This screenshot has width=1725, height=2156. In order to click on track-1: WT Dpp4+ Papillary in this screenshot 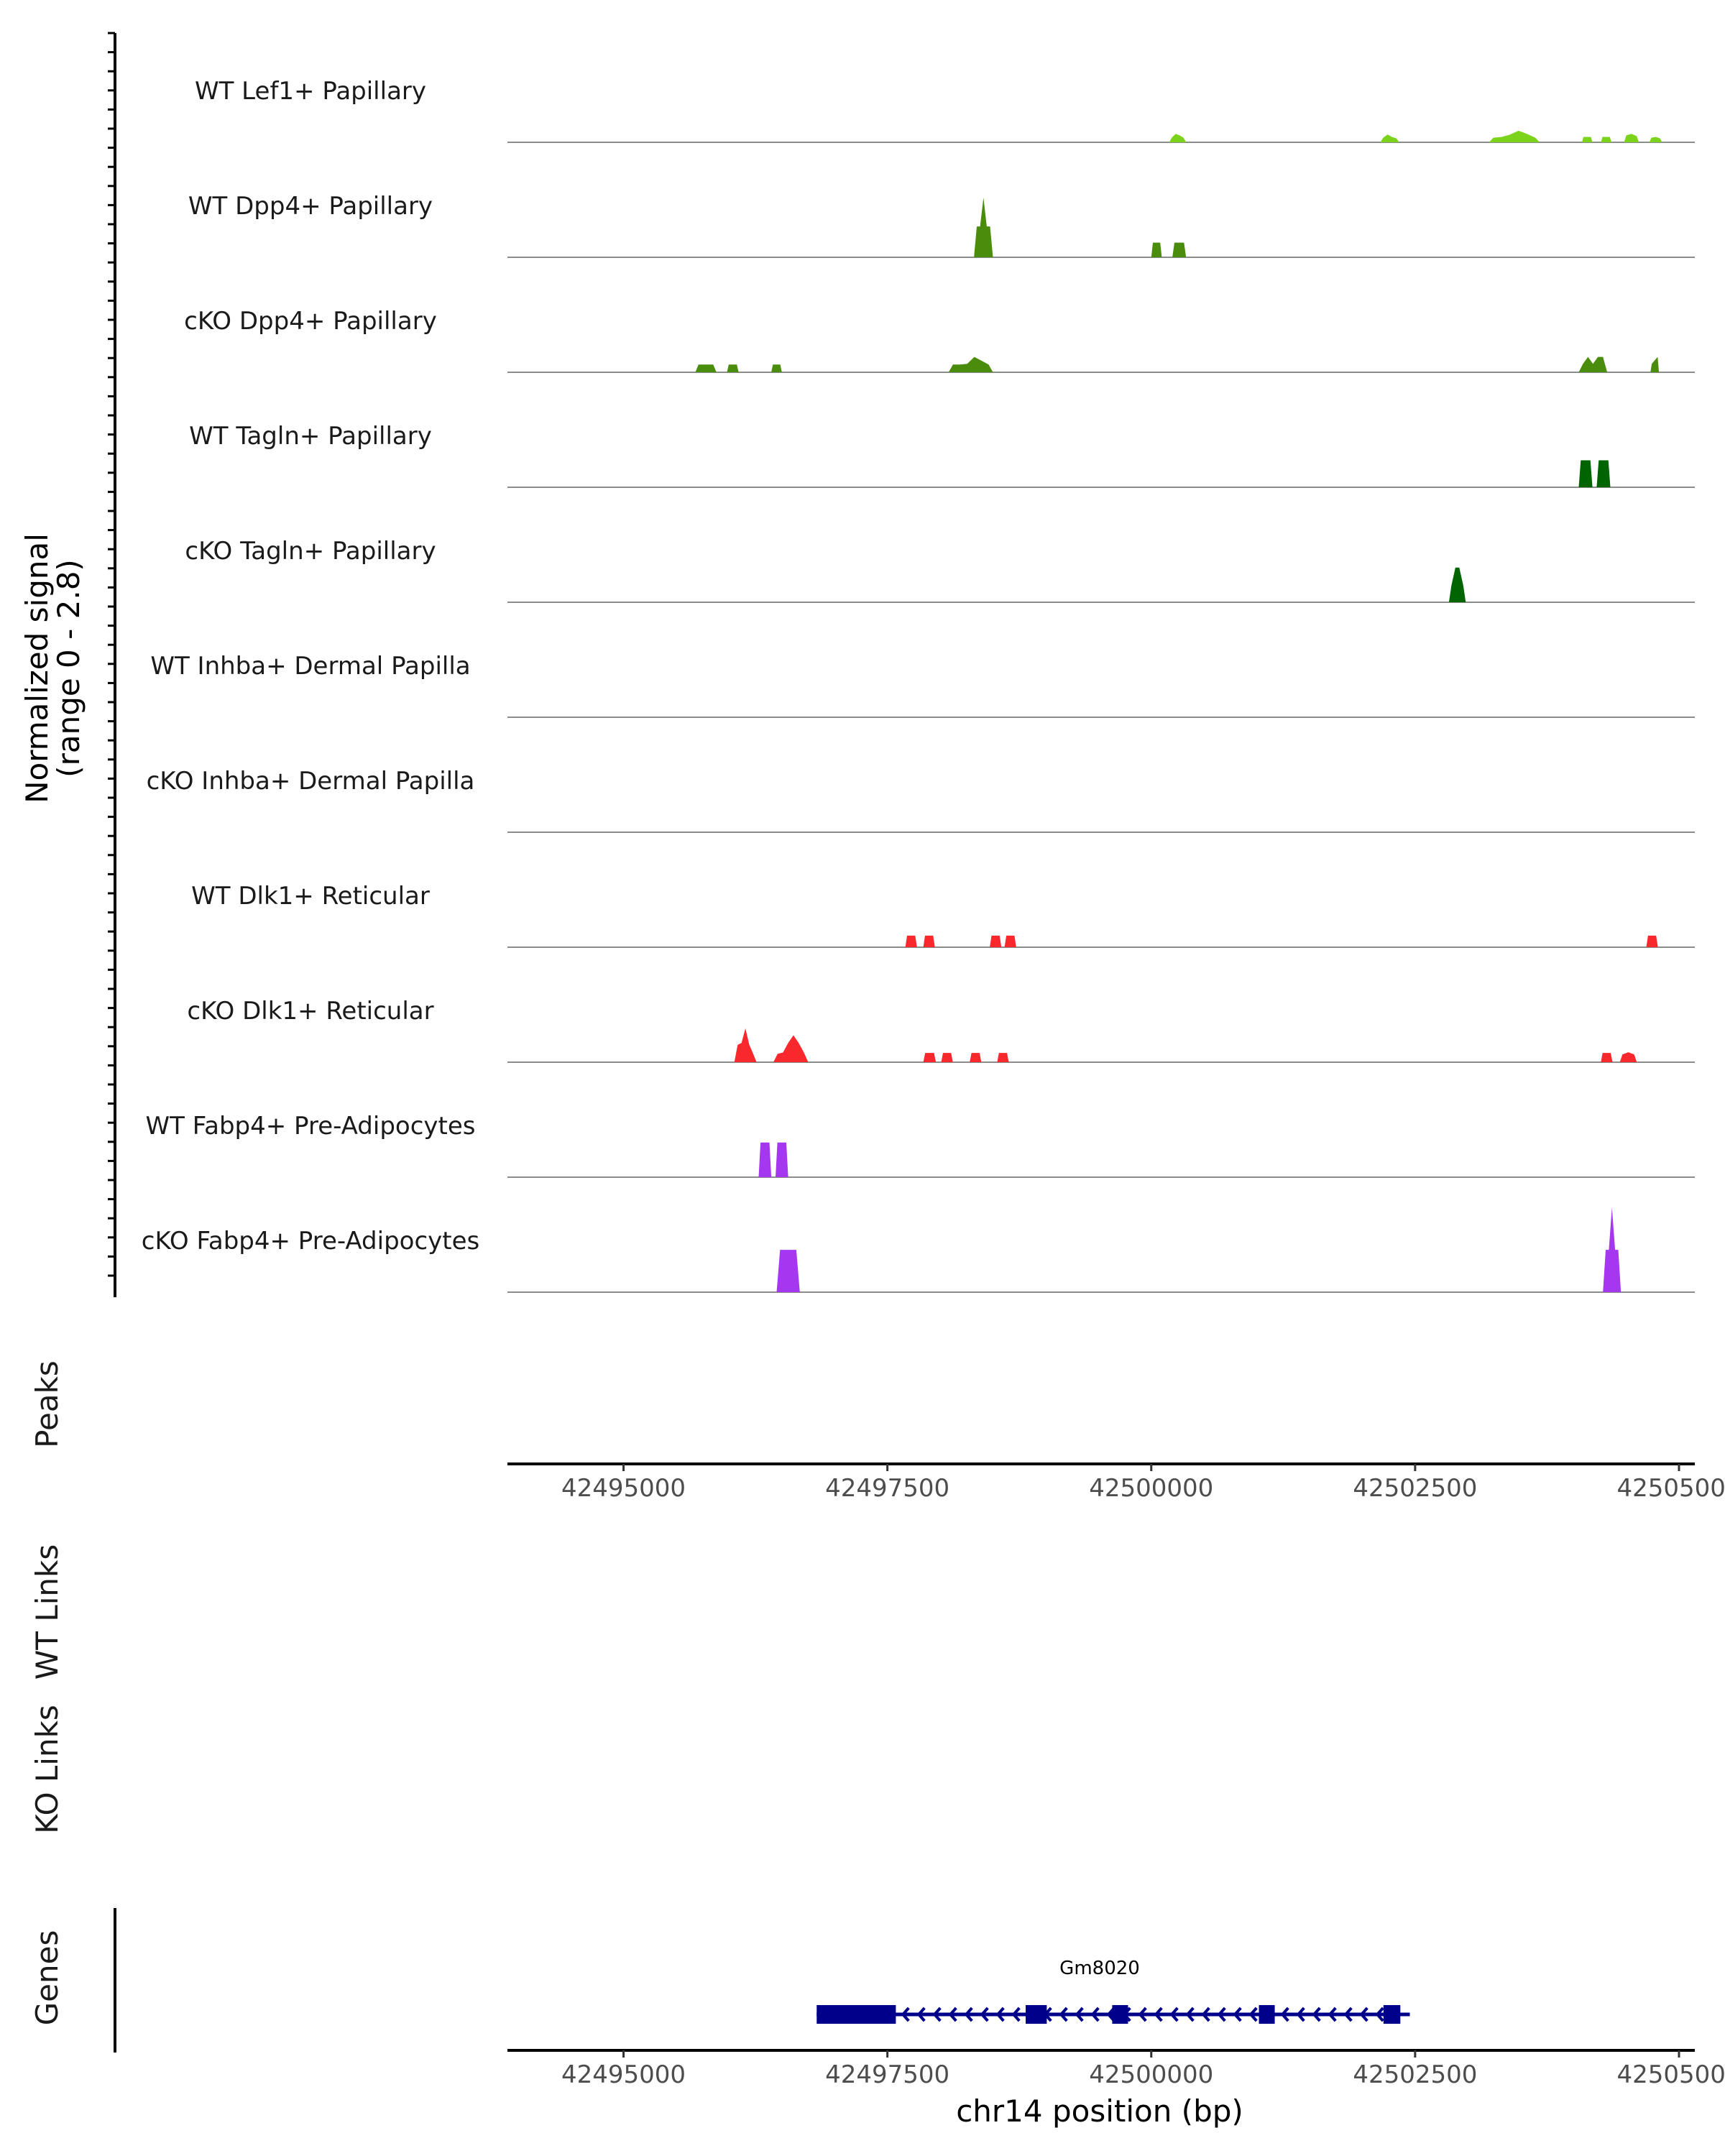, I will do `click(941, 225)`.